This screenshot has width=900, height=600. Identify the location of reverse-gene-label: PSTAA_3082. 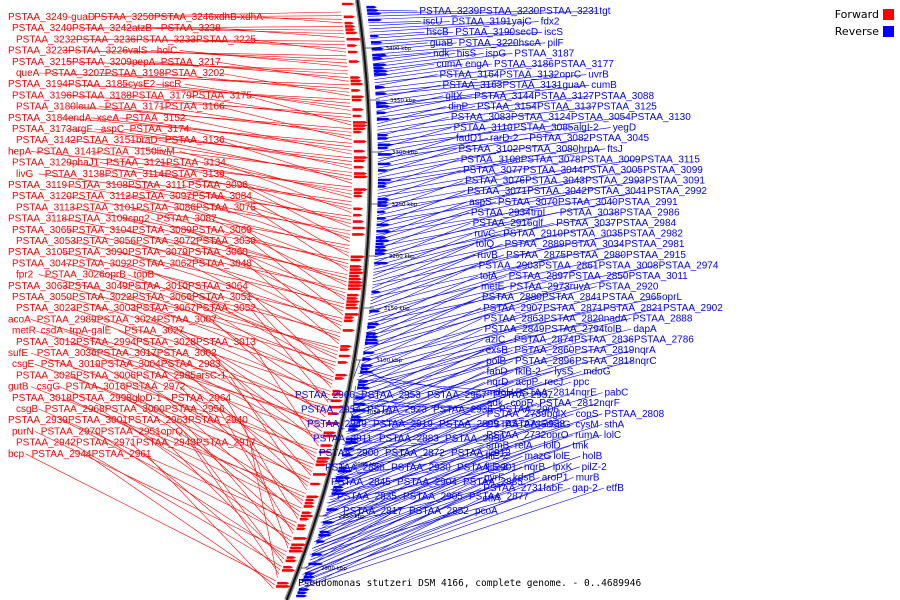
(559, 138).